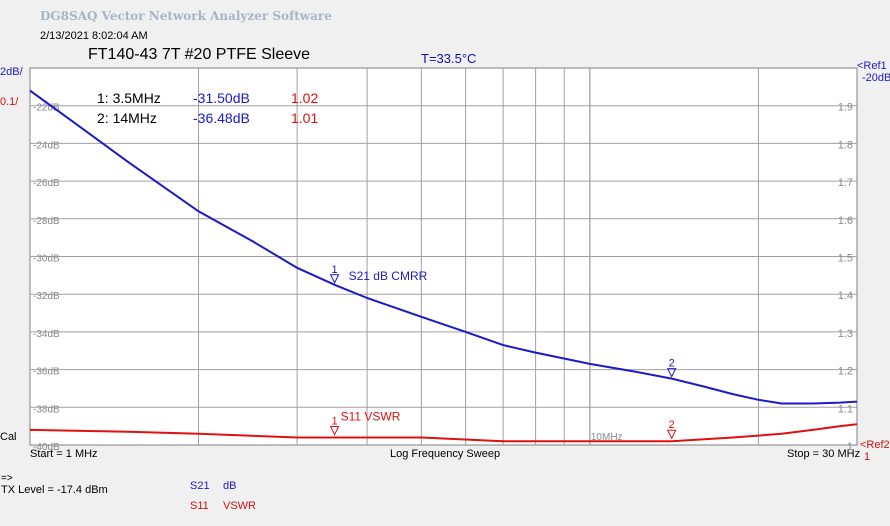  Describe the element at coordinates (199, 54) in the screenshot. I see `chart-title: FT140-43 7T #20 PTFE Sleeve` at that location.